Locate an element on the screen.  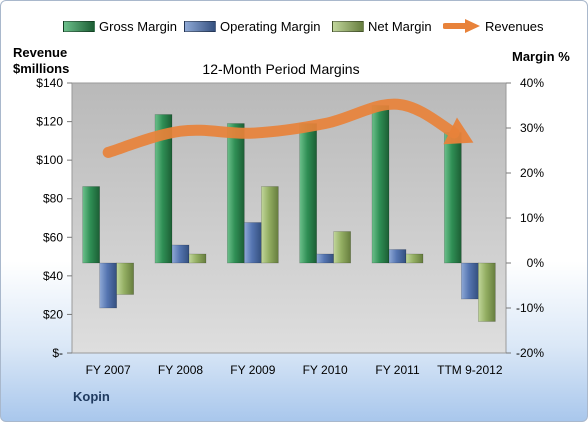
legend-net-swatch is located at coordinates (348, 26).